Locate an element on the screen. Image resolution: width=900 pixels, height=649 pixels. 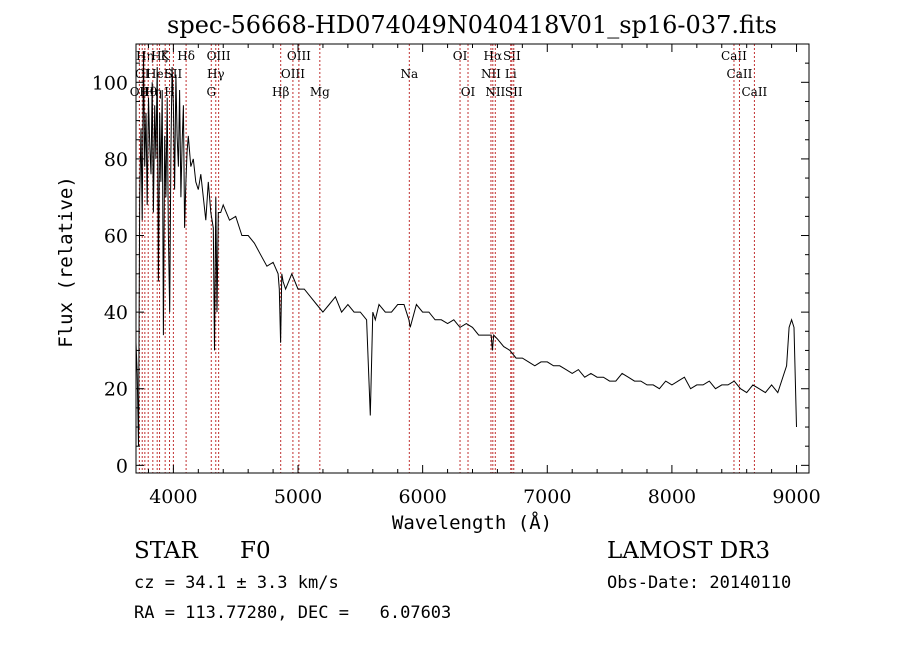
spectral-subclass: F0 is located at coordinates (255, 551).